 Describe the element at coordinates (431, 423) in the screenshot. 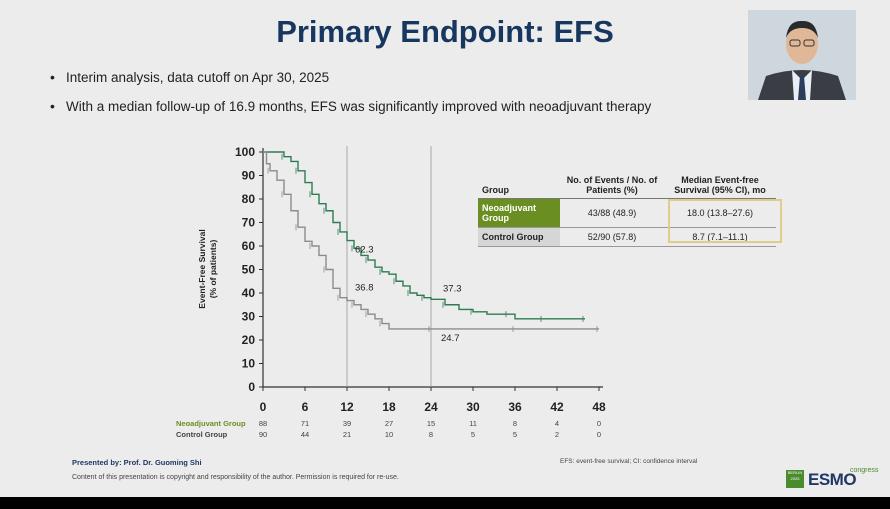

I see `at-risk-count: 15` at that location.